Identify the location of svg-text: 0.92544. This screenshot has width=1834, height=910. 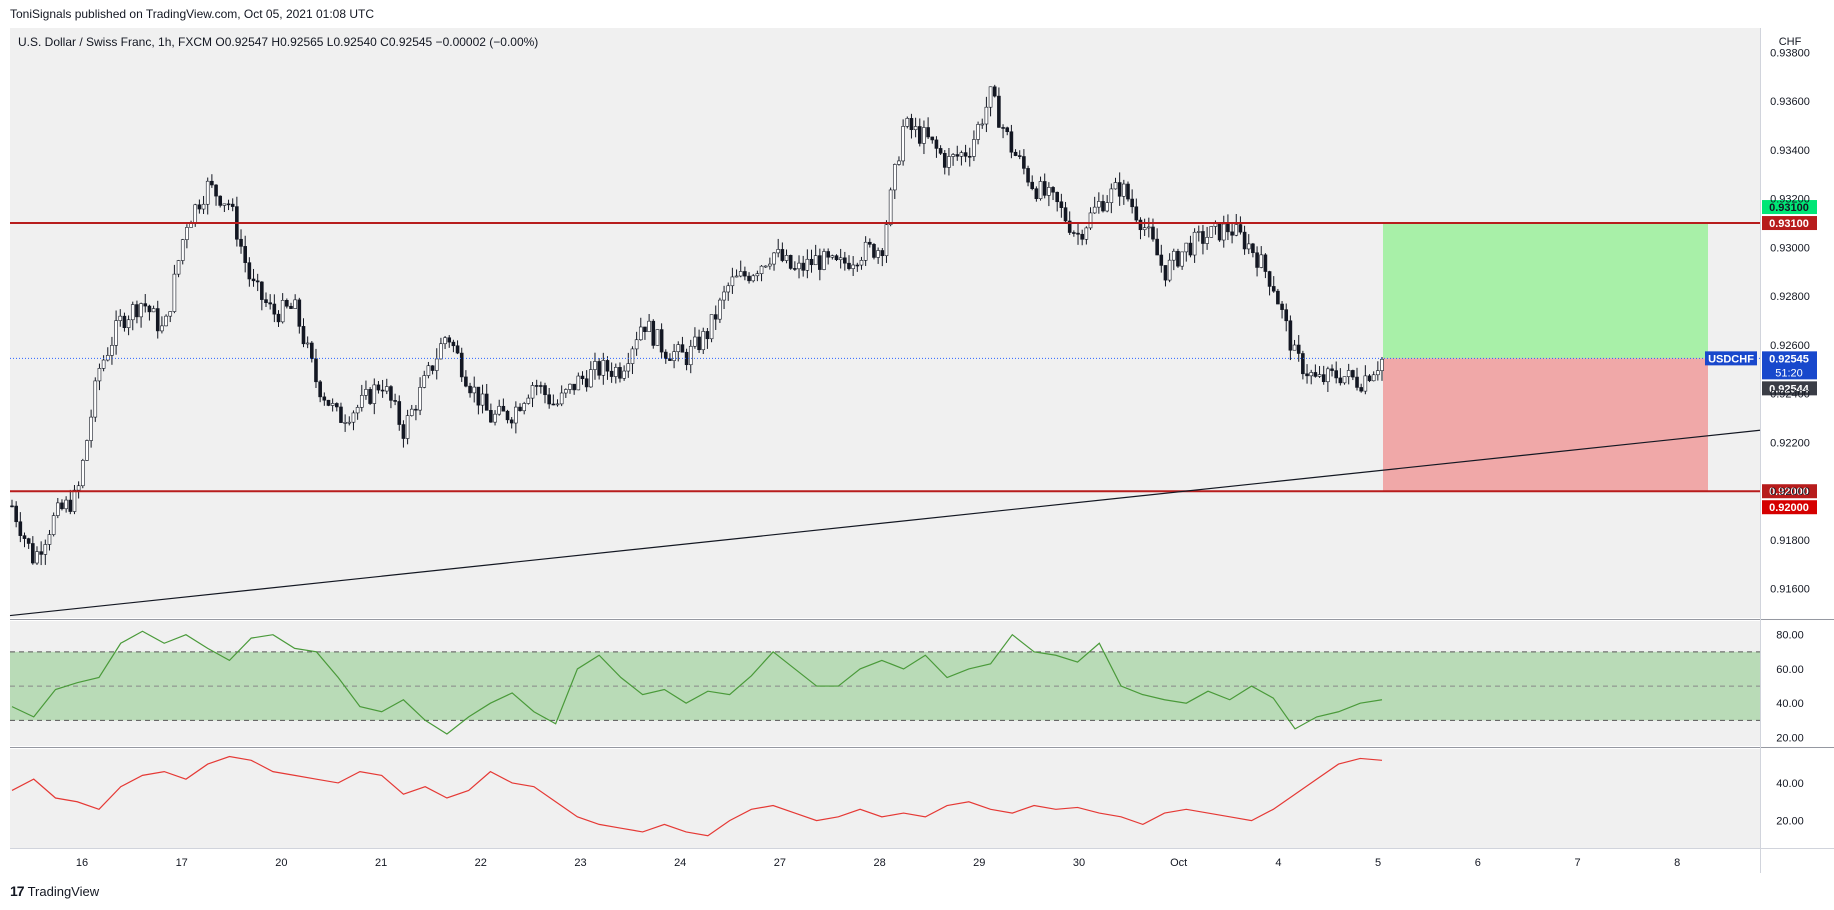
(1789, 389).